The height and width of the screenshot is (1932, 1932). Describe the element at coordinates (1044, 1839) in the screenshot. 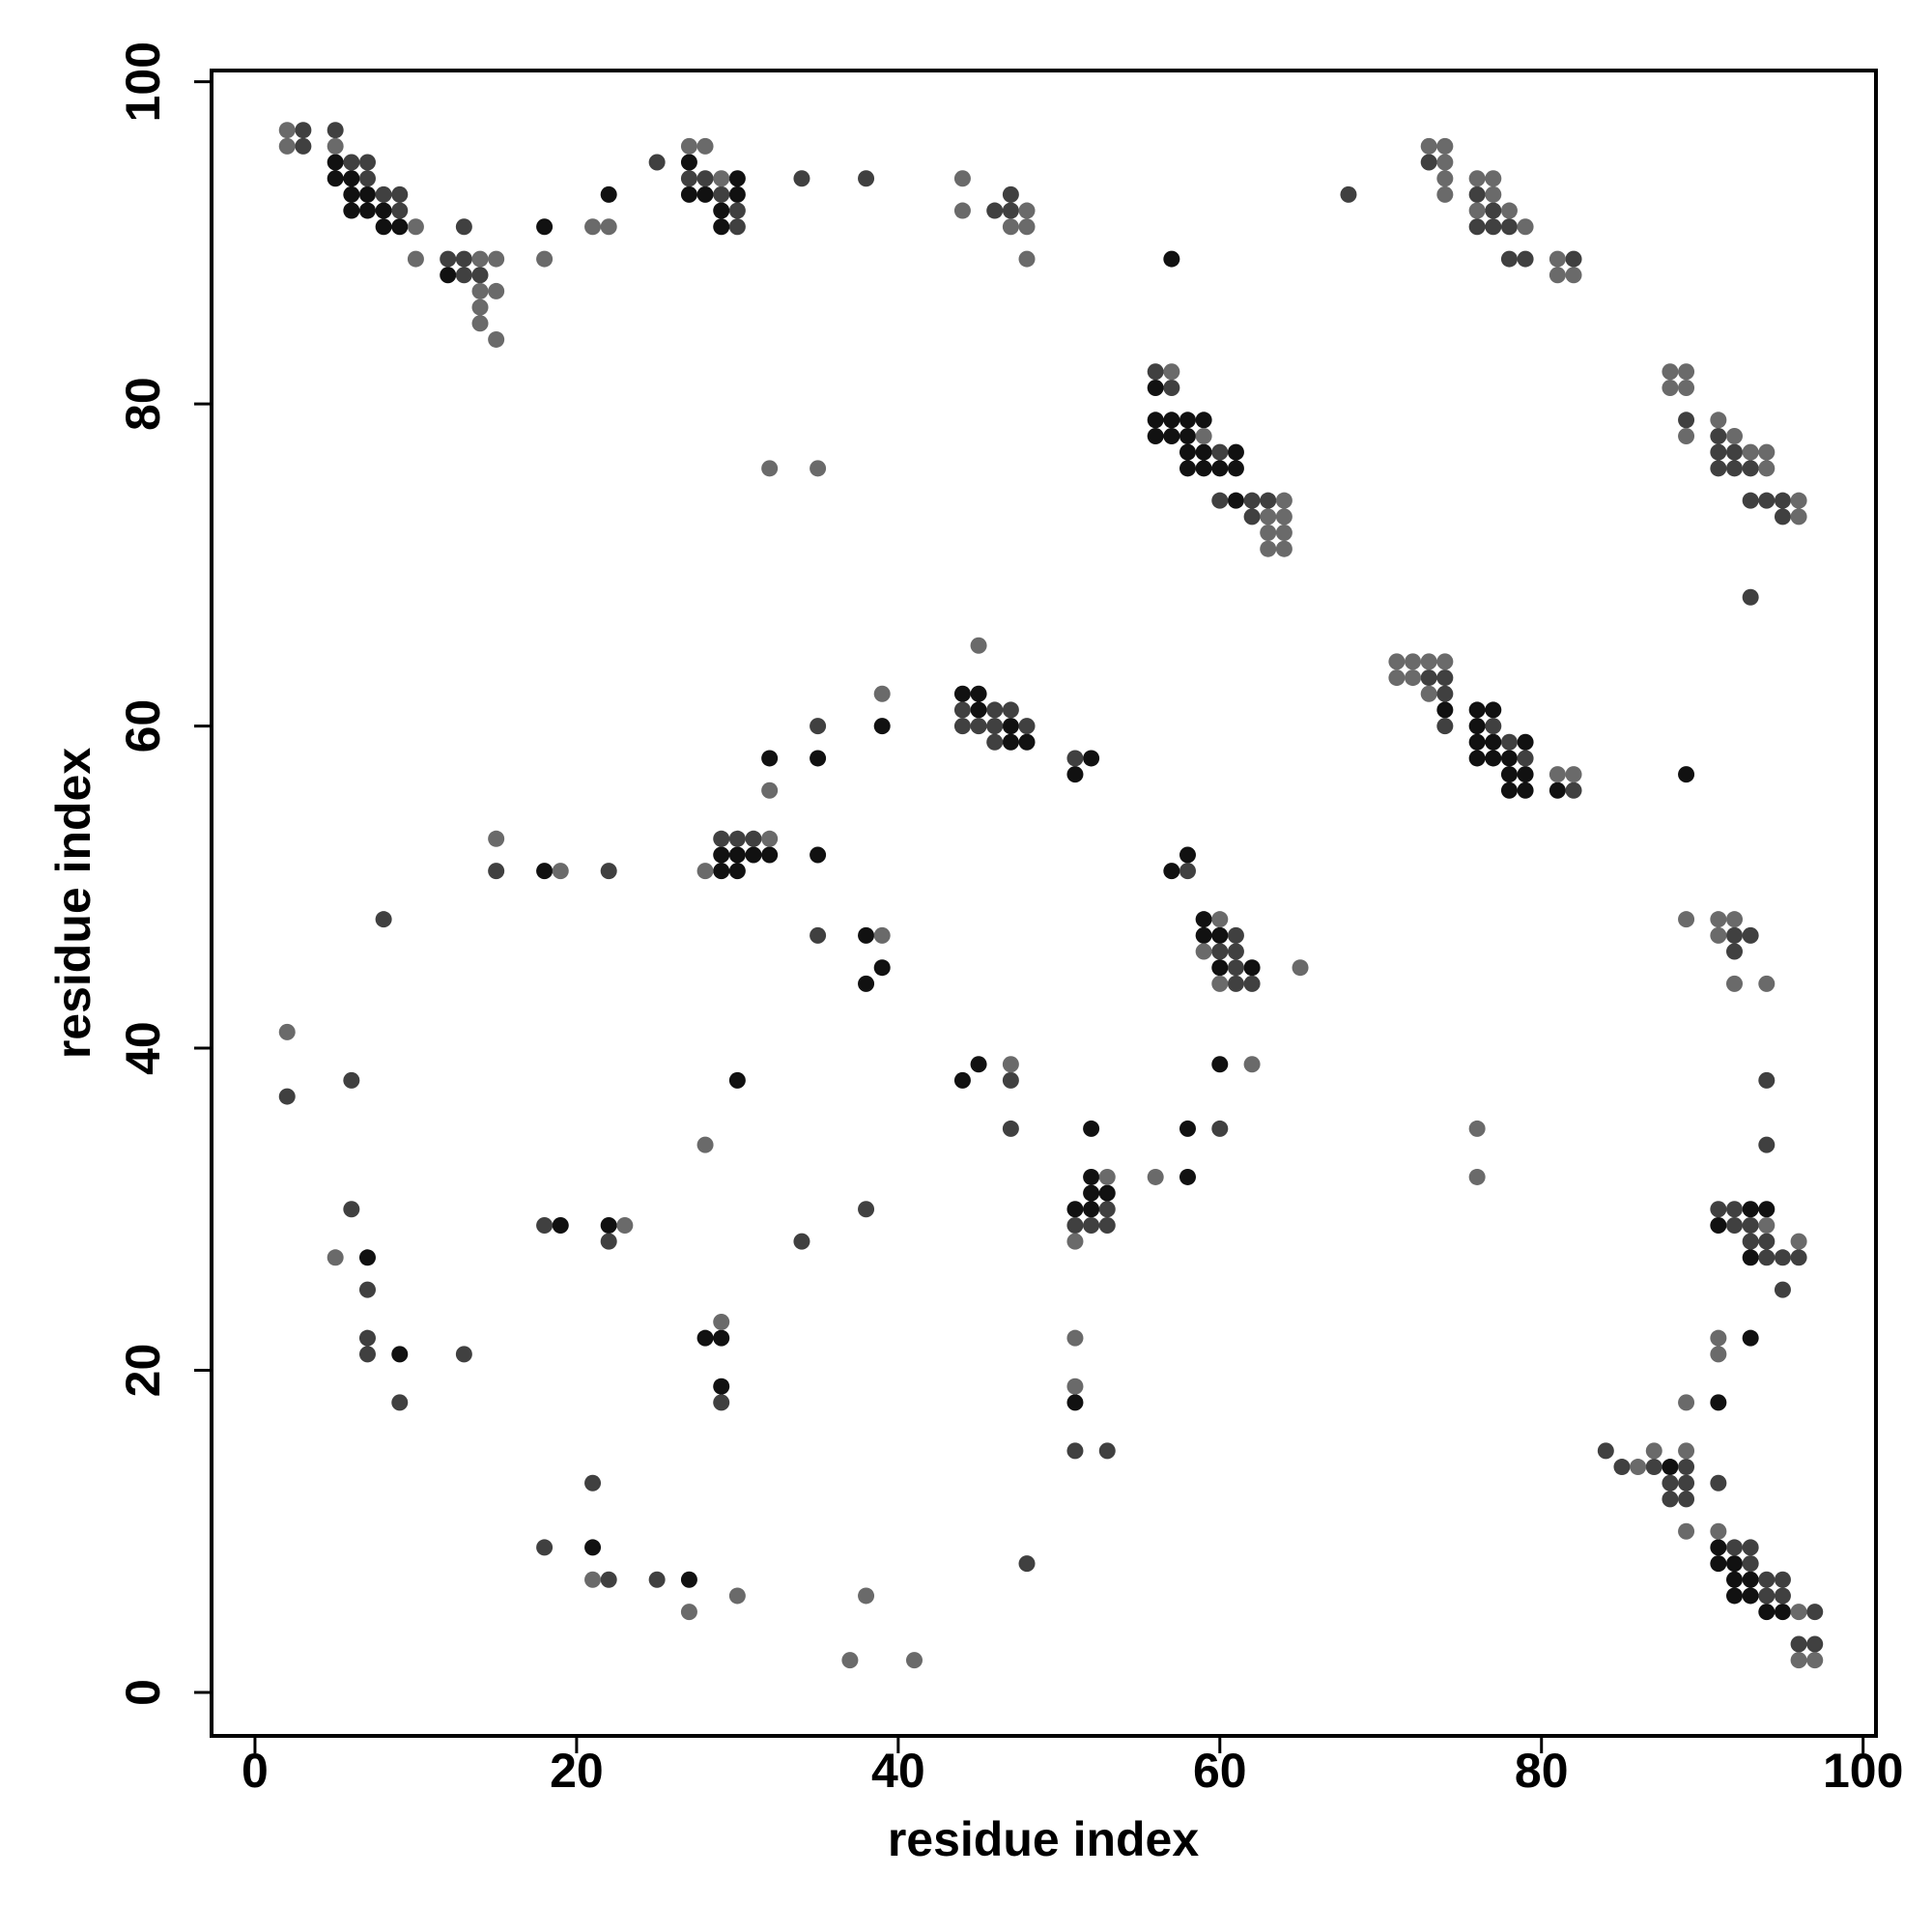

I see `x-axis-label: residue index` at that location.